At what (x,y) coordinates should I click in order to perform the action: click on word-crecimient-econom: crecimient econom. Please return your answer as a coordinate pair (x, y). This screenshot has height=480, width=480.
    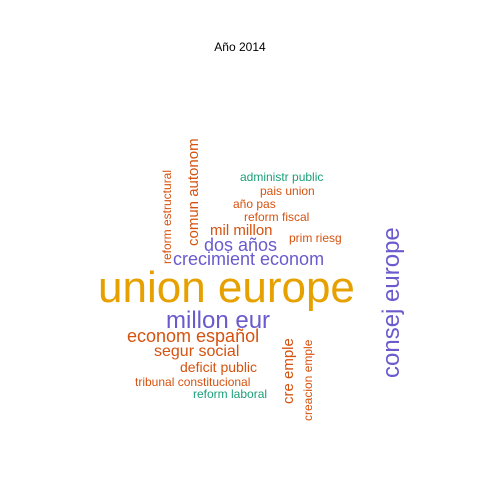
    Looking at the image, I should click on (249, 259).